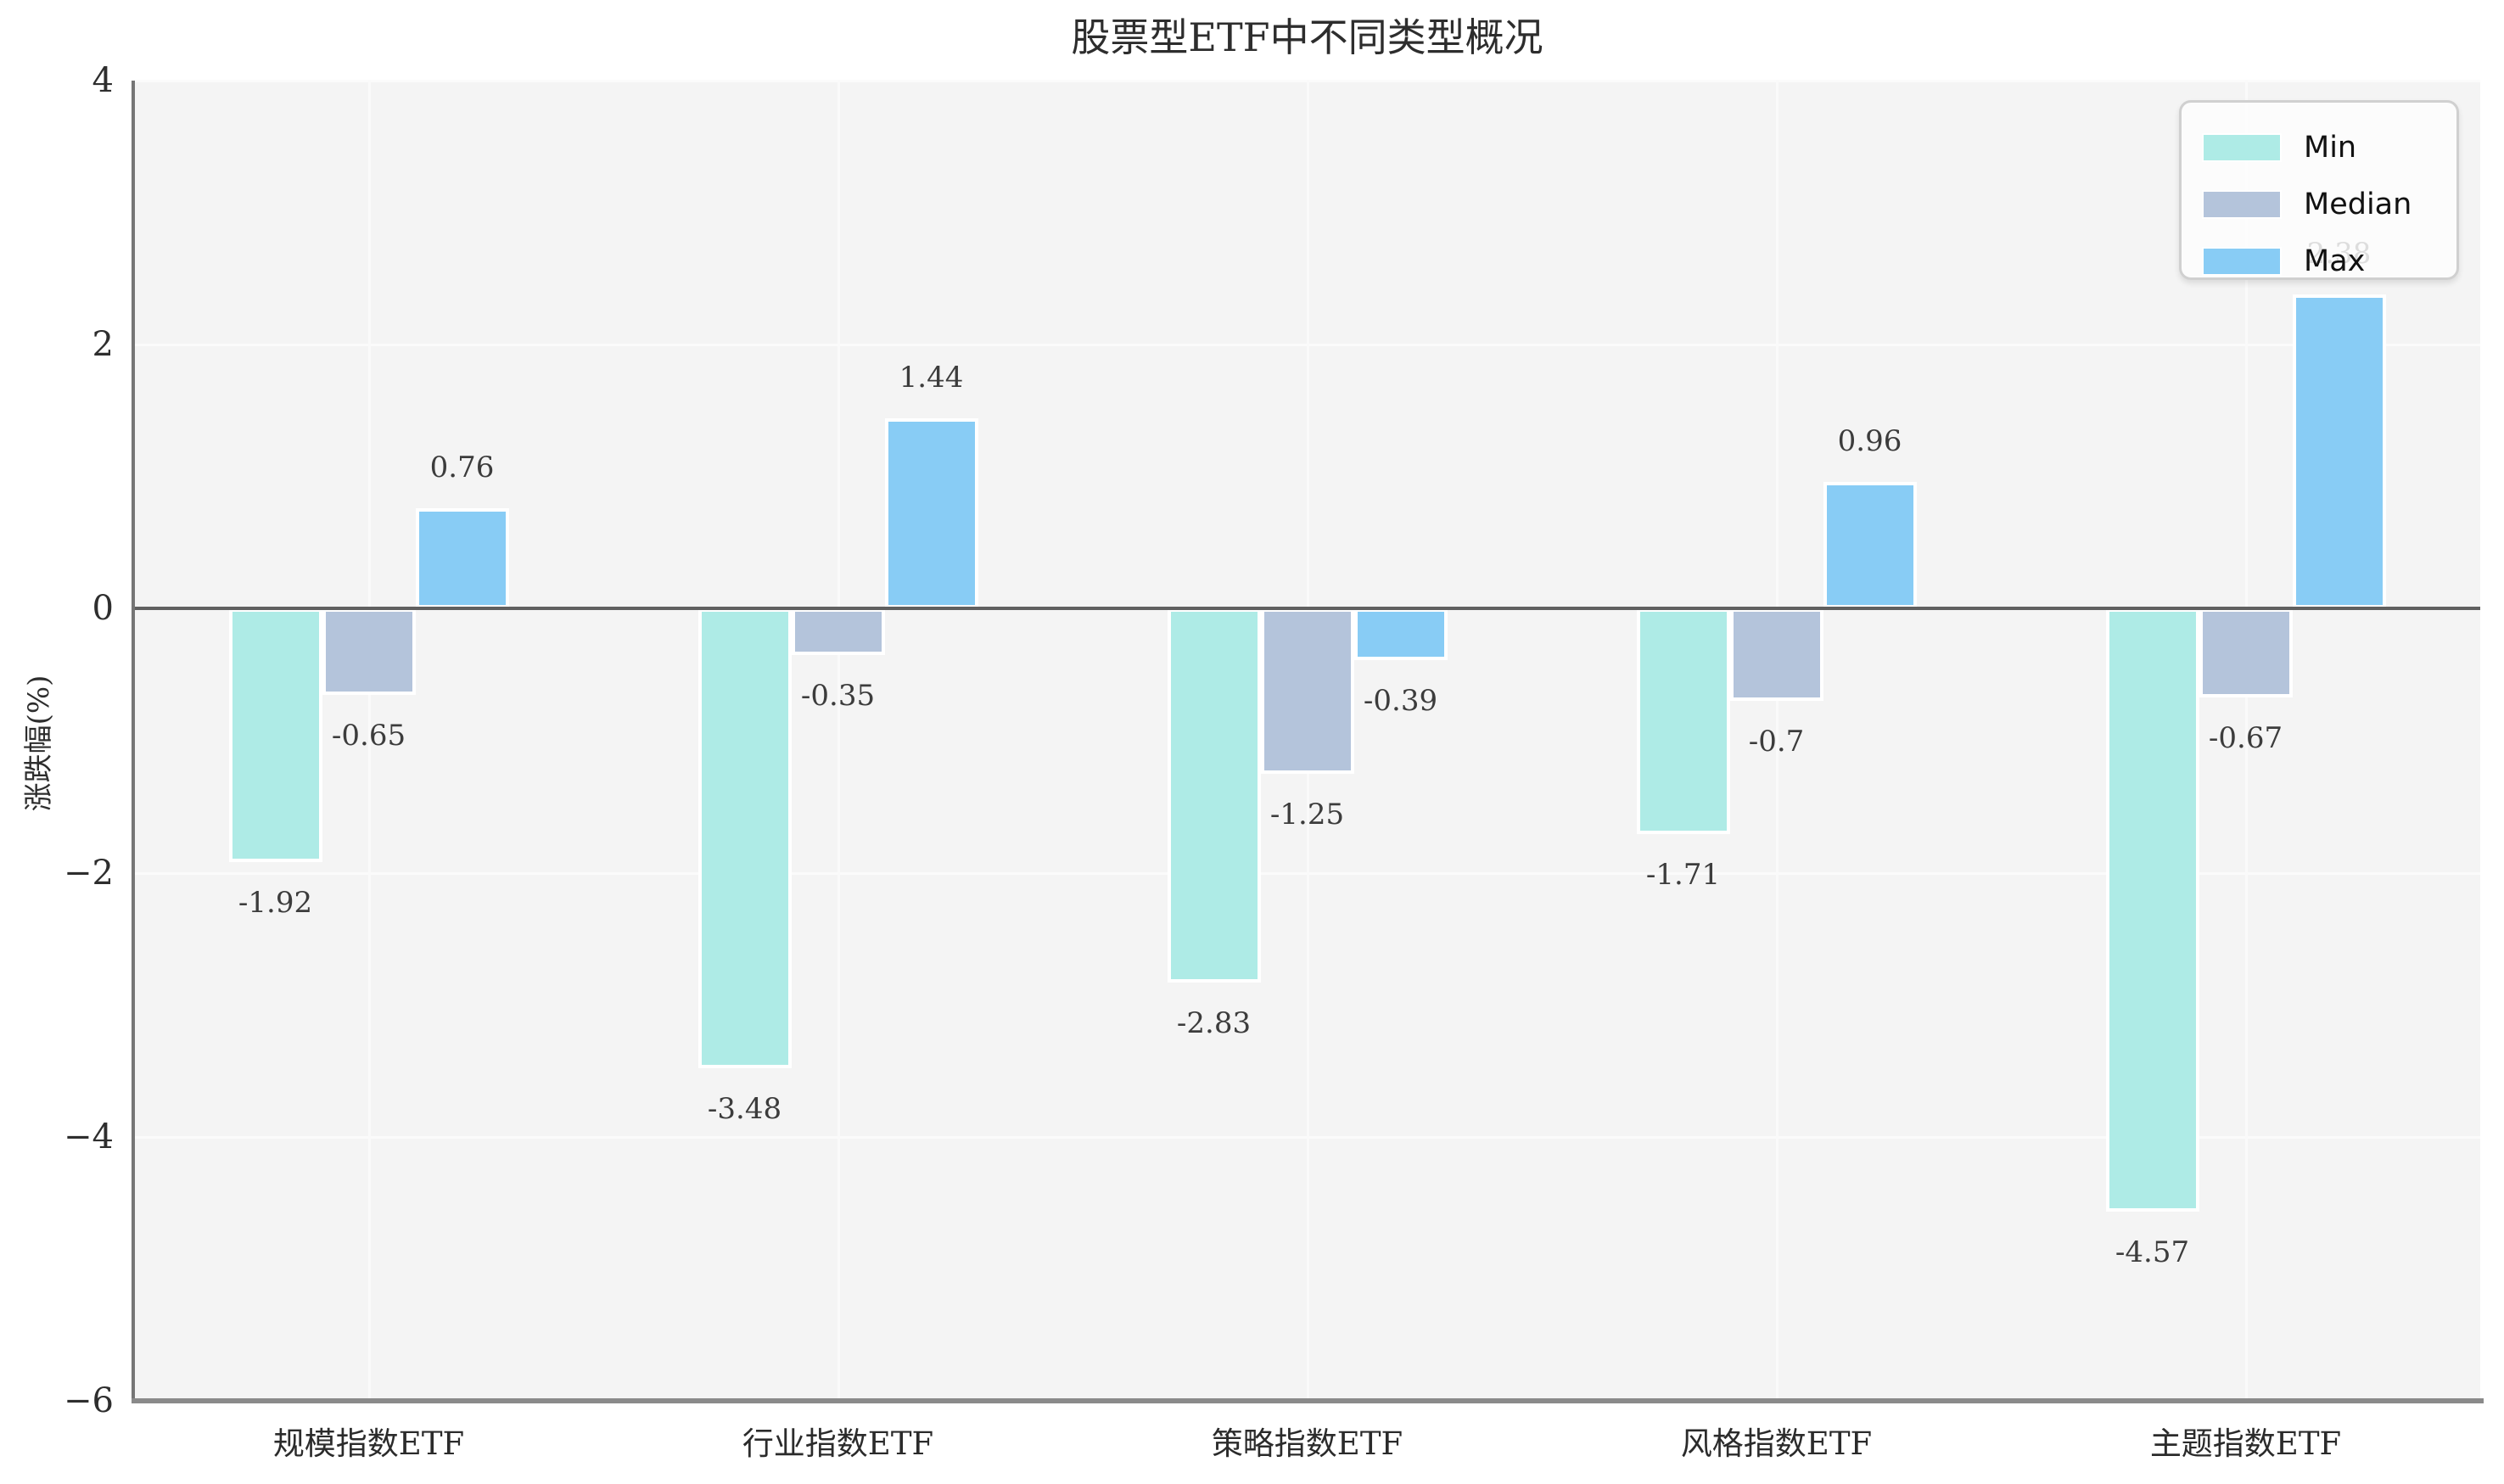 The height and width of the screenshot is (1484, 2504). What do you see at coordinates (2245, 1443) in the screenshot?
I see `x-tick-label-4: 主题指数ETF` at bounding box center [2245, 1443].